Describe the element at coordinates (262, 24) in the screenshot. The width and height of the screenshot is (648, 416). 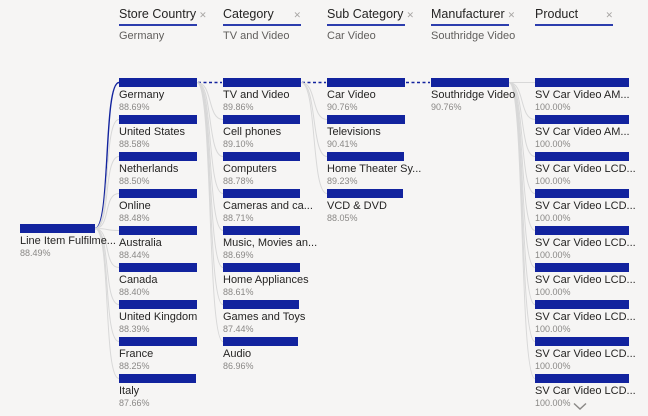
I see `level-header-category: Category ✕ TV and Video` at that location.